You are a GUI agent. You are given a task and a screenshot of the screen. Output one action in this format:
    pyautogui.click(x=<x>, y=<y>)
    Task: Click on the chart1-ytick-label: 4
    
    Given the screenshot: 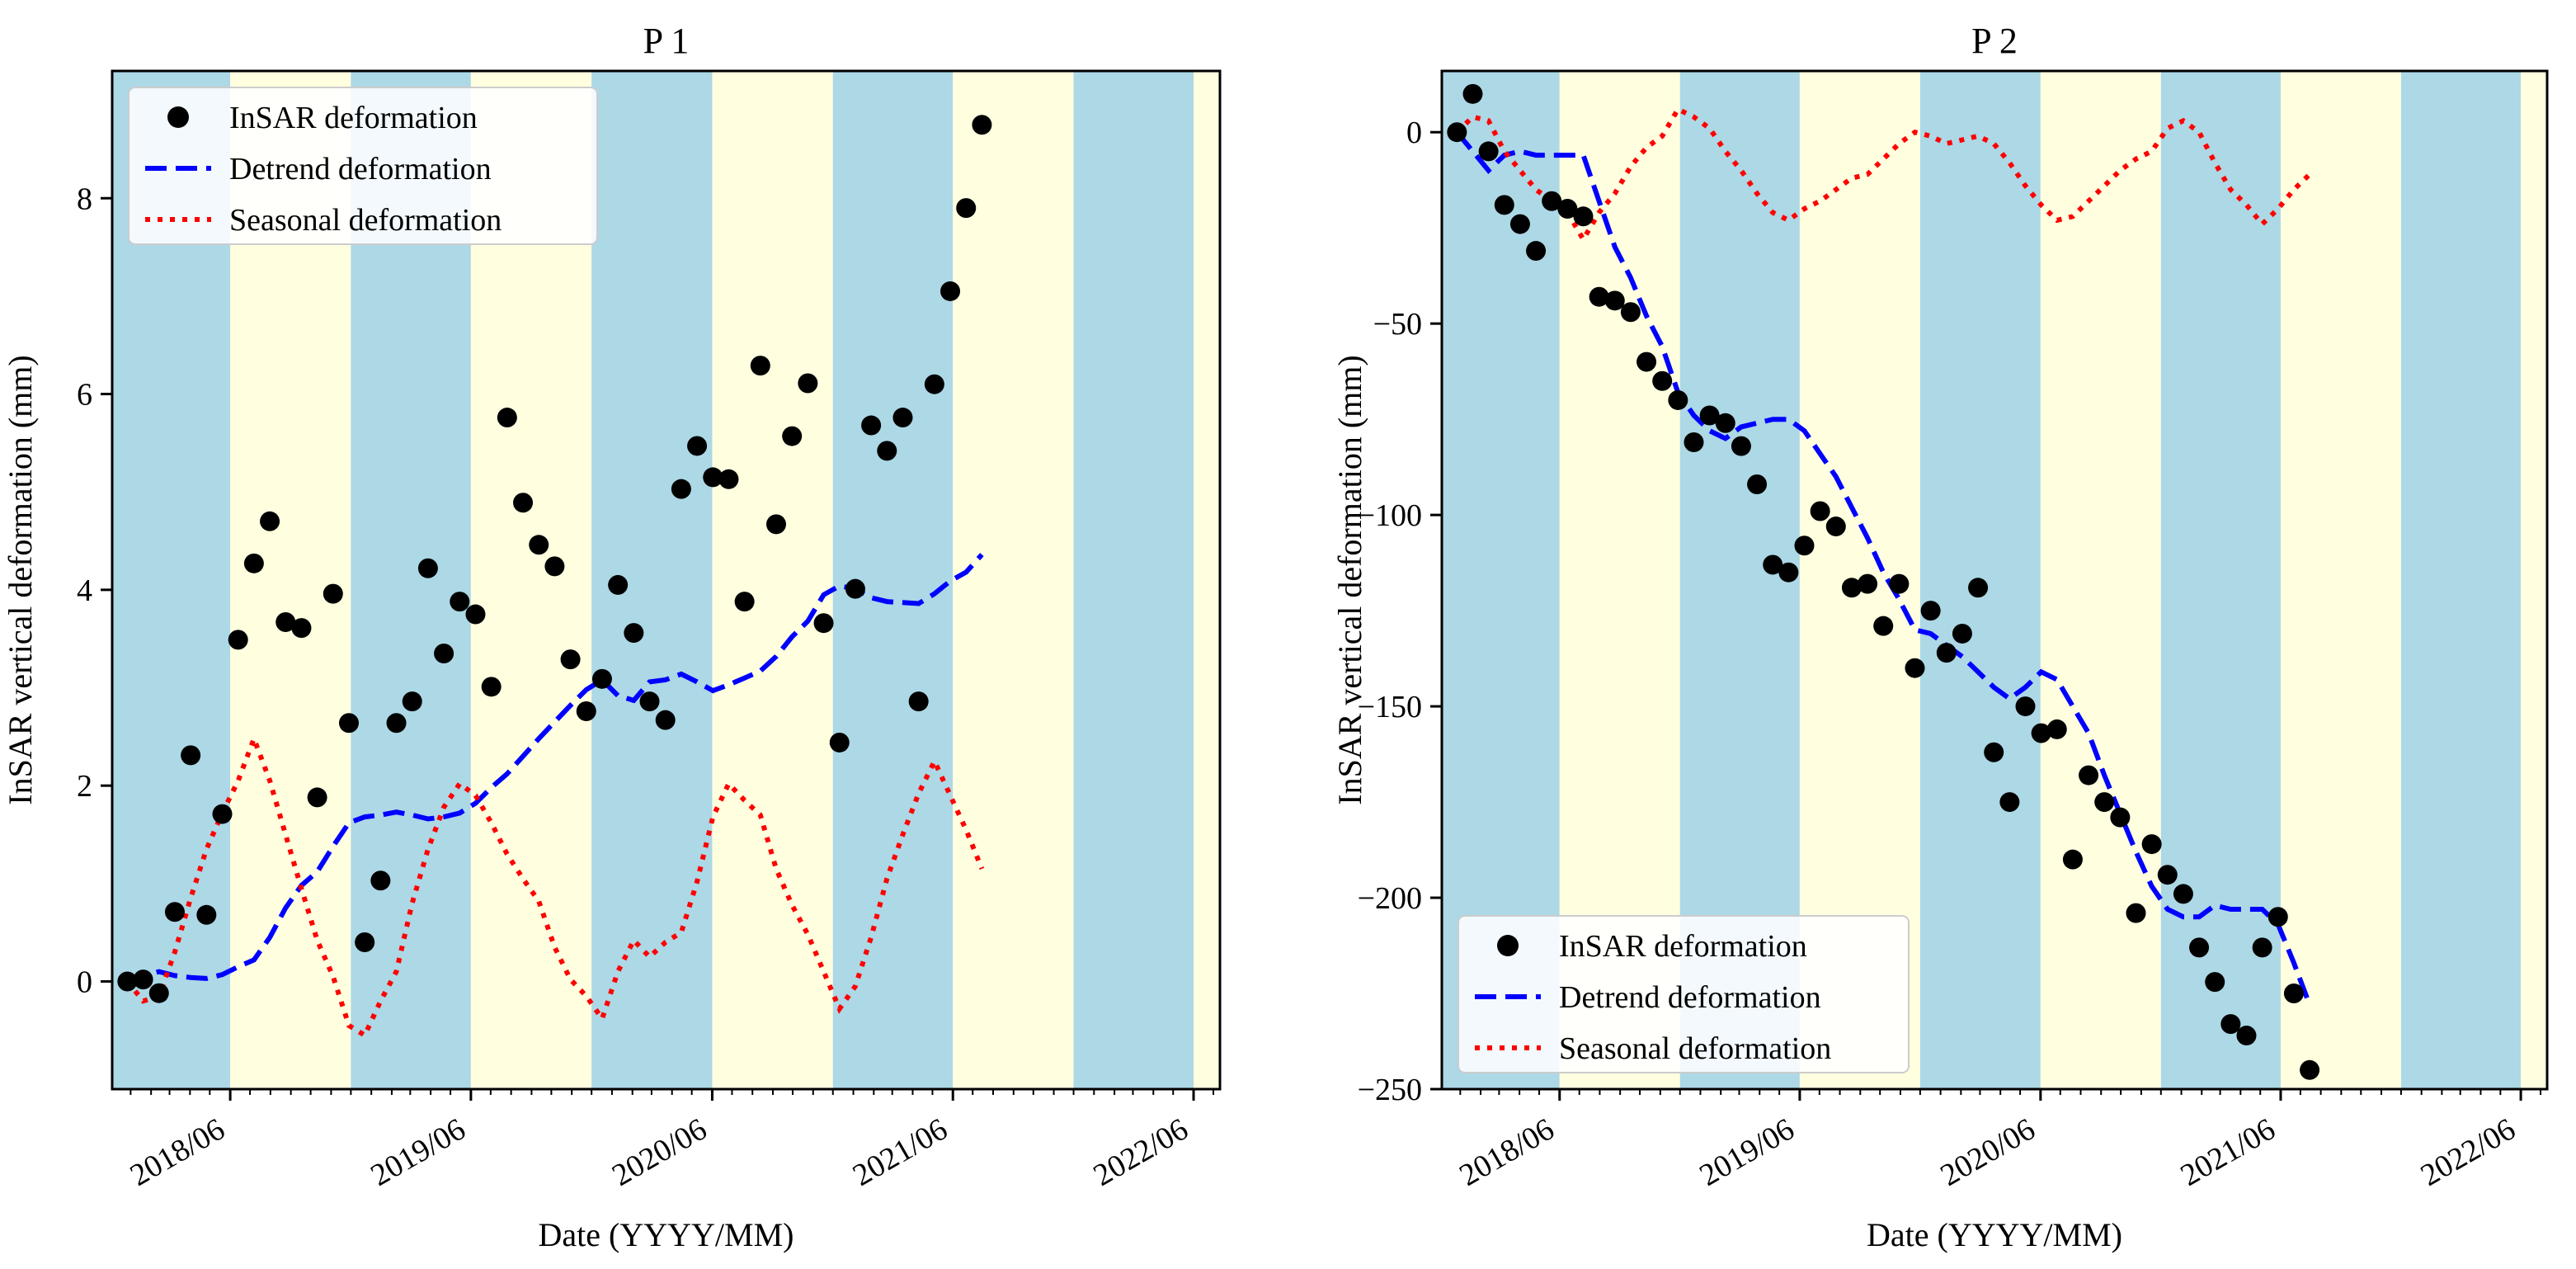 What is the action you would take?
    pyautogui.click(x=84, y=590)
    